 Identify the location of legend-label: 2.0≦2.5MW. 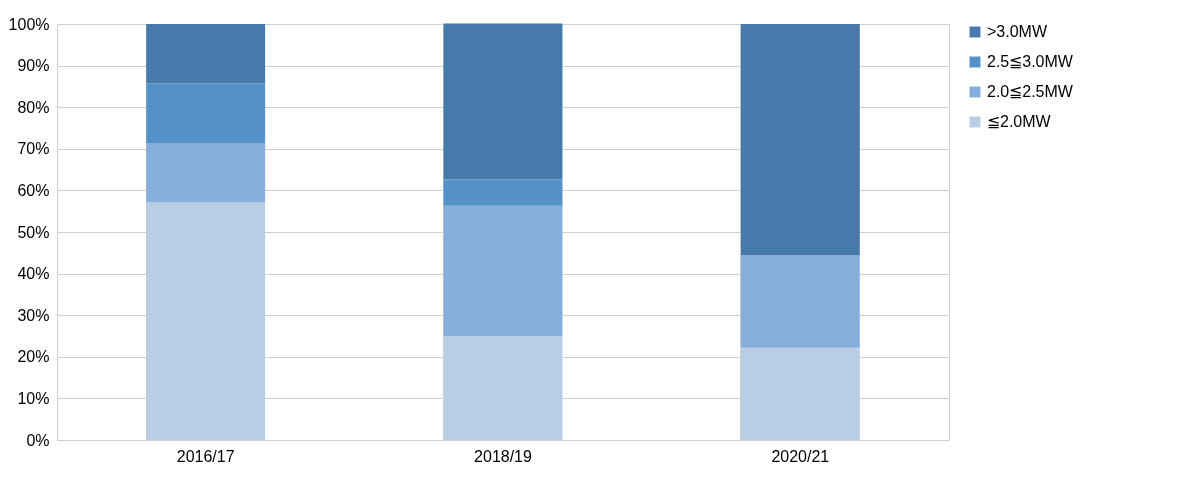
(1030, 91).